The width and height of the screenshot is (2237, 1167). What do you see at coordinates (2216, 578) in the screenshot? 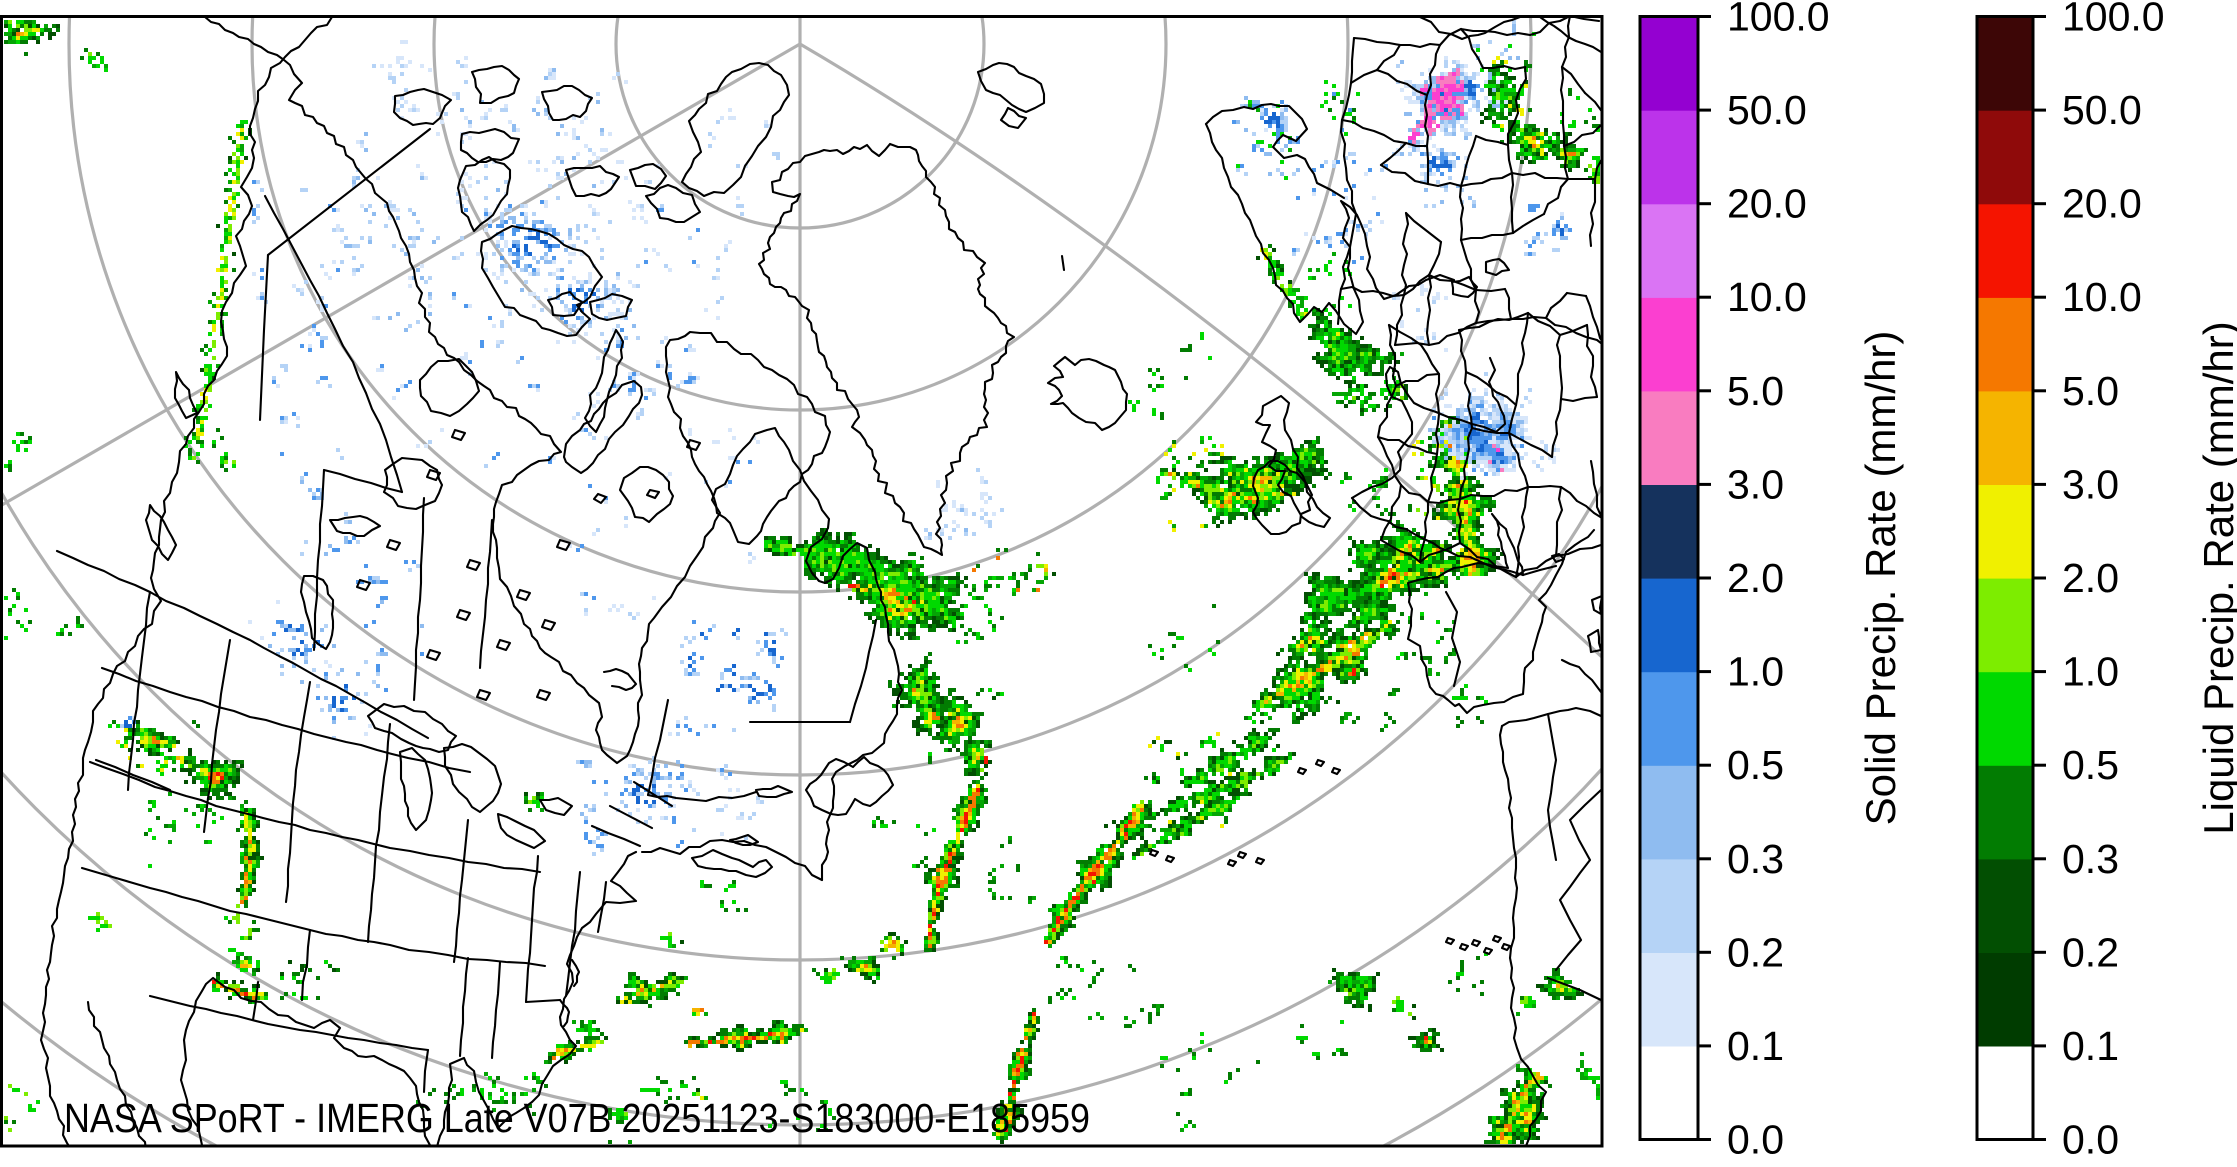
I see `svg-text: Liquid Precip. Rate (mm/hr)` at bounding box center [2216, 578].